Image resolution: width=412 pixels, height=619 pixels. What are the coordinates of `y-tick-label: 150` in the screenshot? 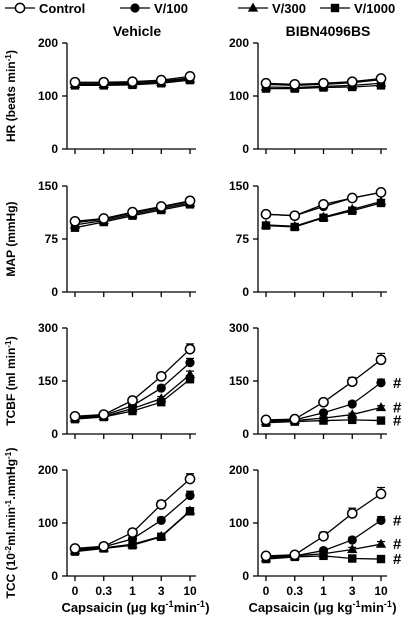 It's located at (48, 186).